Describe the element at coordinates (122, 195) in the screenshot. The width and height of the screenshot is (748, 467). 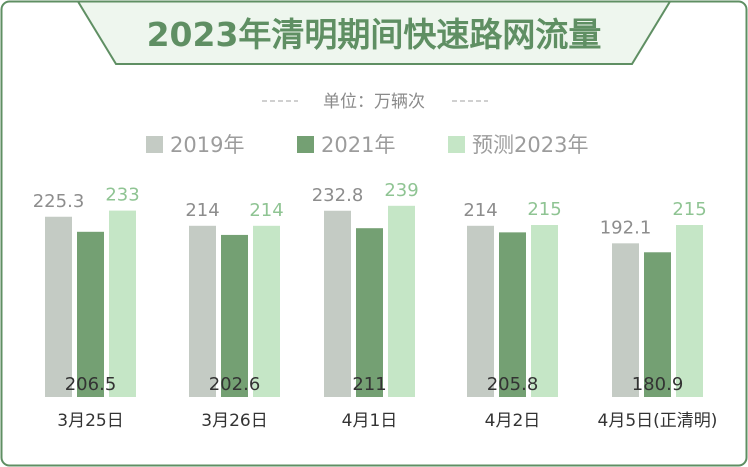
I see `value-label-2023-1: 233` at that location.